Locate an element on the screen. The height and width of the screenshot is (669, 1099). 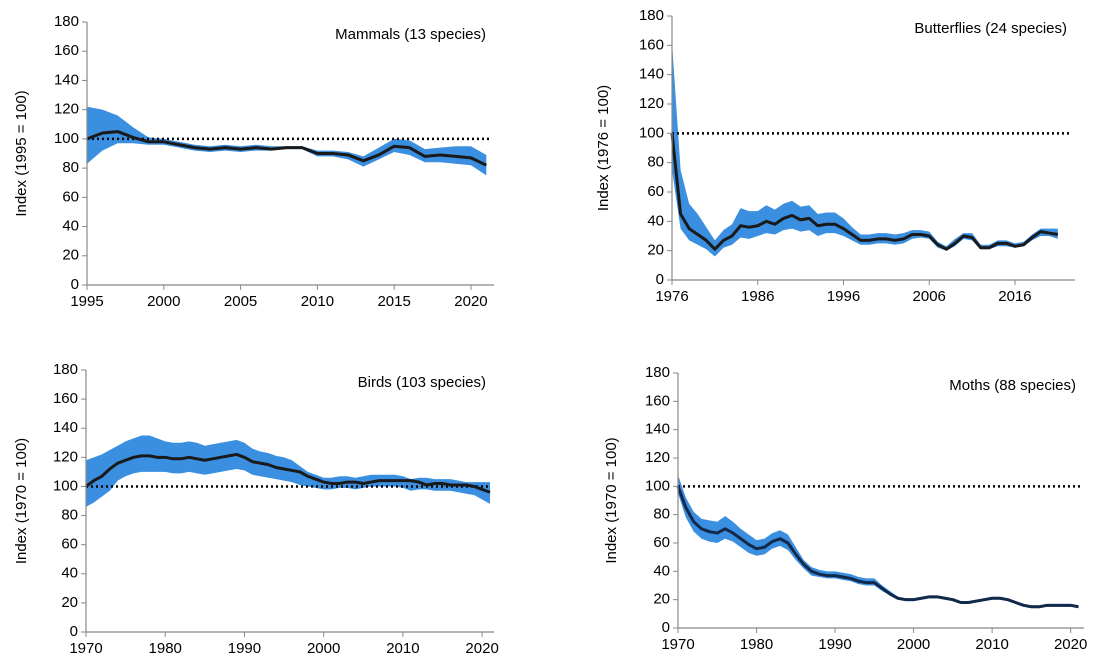
panel-title: Butterflies (24 species) is located at coordinates (990, 28).